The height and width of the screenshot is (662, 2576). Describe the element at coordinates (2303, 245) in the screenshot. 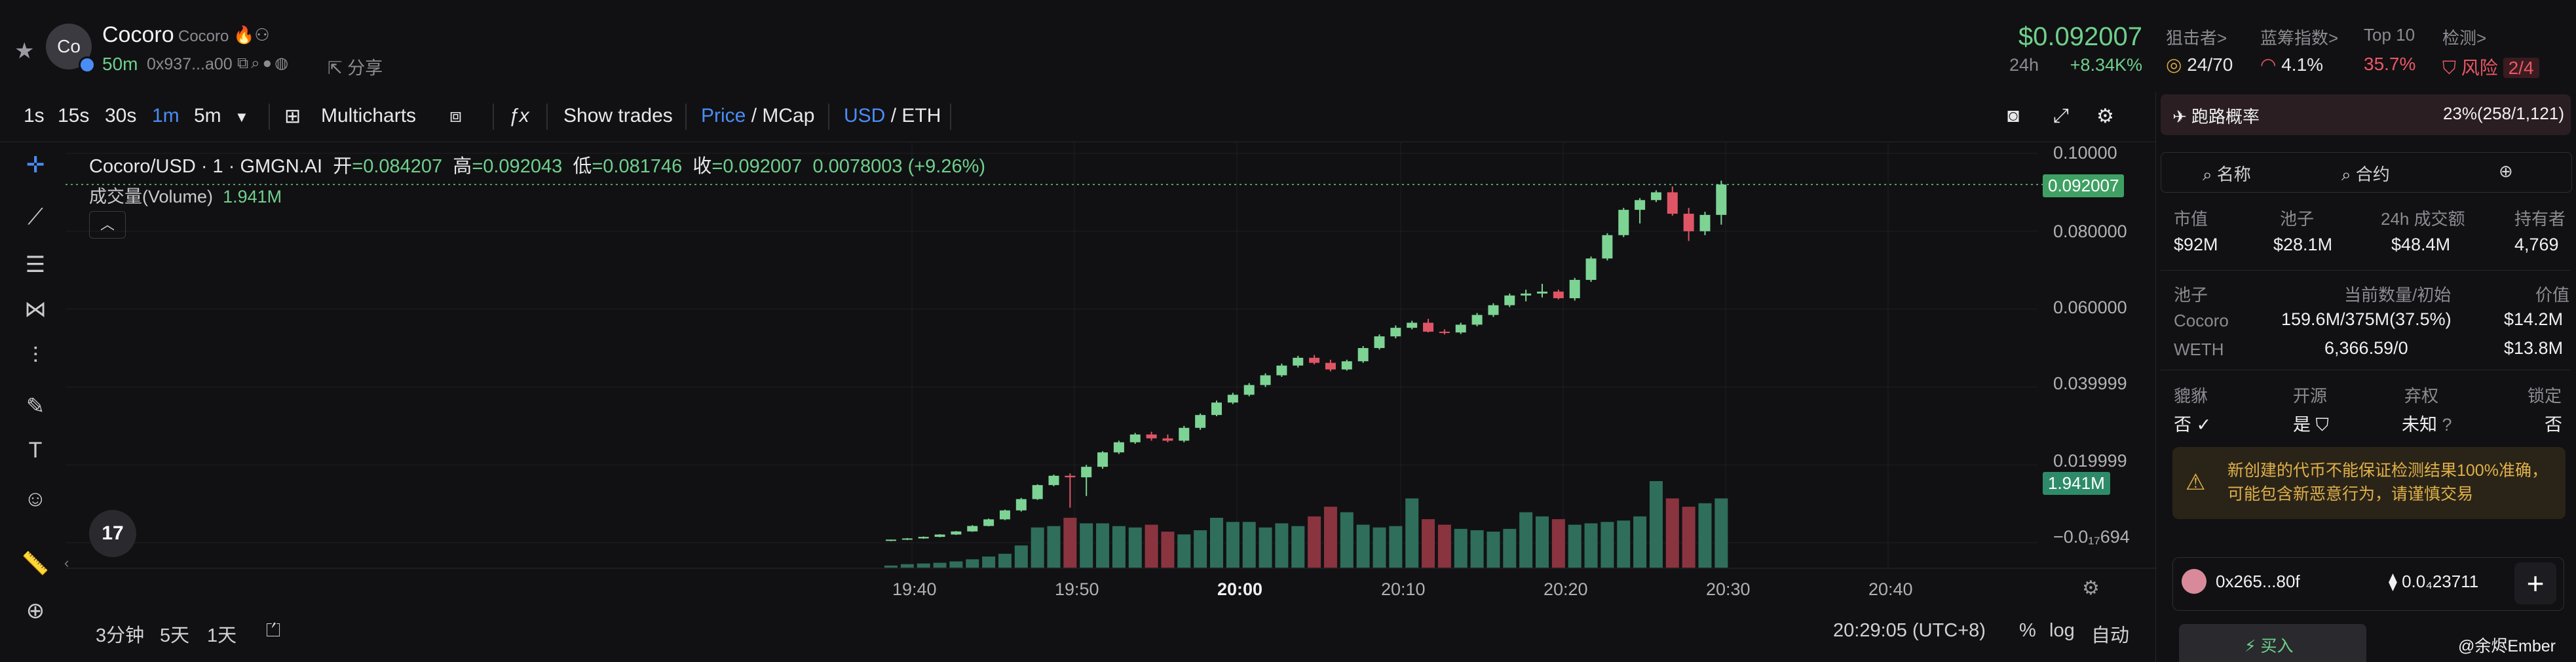

I see `pool-value: $28.1M` at that location.